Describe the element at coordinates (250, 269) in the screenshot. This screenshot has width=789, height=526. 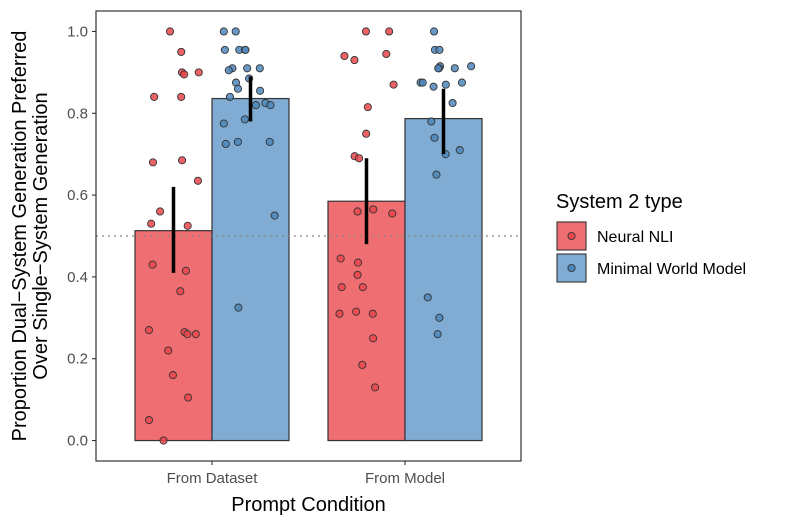
I see `bar-minimal-world-model-dataset` at that location.